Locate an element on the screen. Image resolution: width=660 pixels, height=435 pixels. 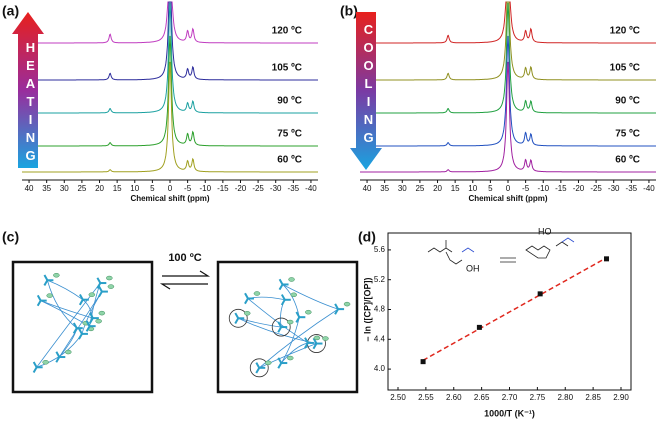
x-tick-label: 2.70 is located at coordinates (510, 397).